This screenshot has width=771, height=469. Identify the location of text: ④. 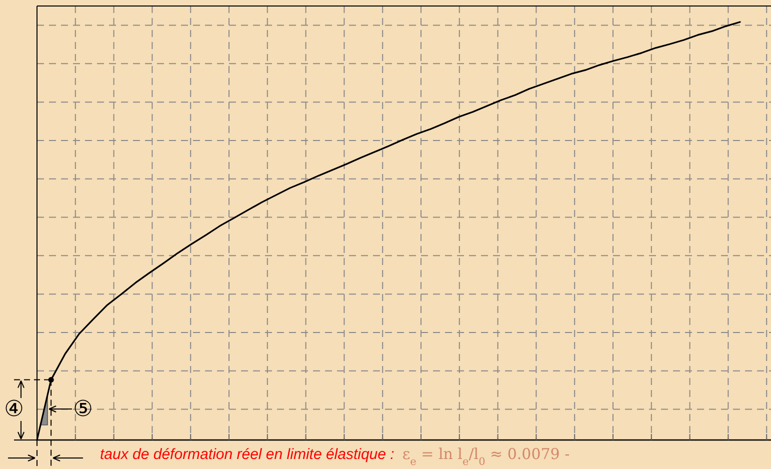
(14, 409).